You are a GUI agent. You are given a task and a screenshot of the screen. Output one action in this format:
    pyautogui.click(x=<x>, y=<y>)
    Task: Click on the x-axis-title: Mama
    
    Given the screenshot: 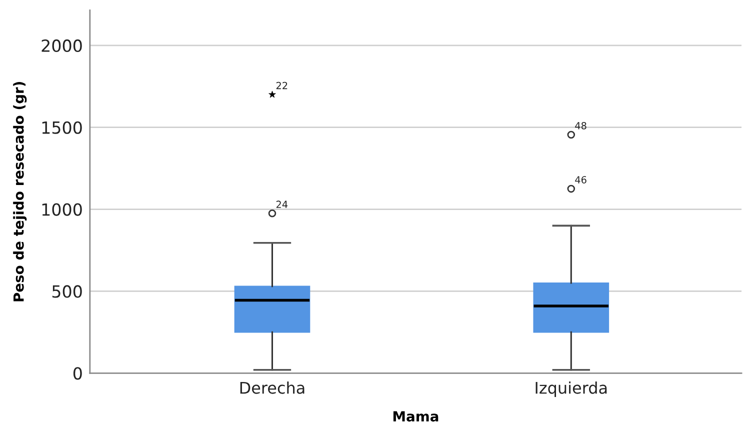 What is the action you would take?
    pyautogui.click(x=415, y=416)
    